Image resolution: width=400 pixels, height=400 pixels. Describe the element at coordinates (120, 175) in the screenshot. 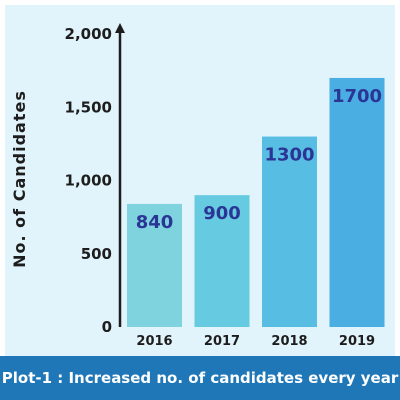

I see `axes` at that location.